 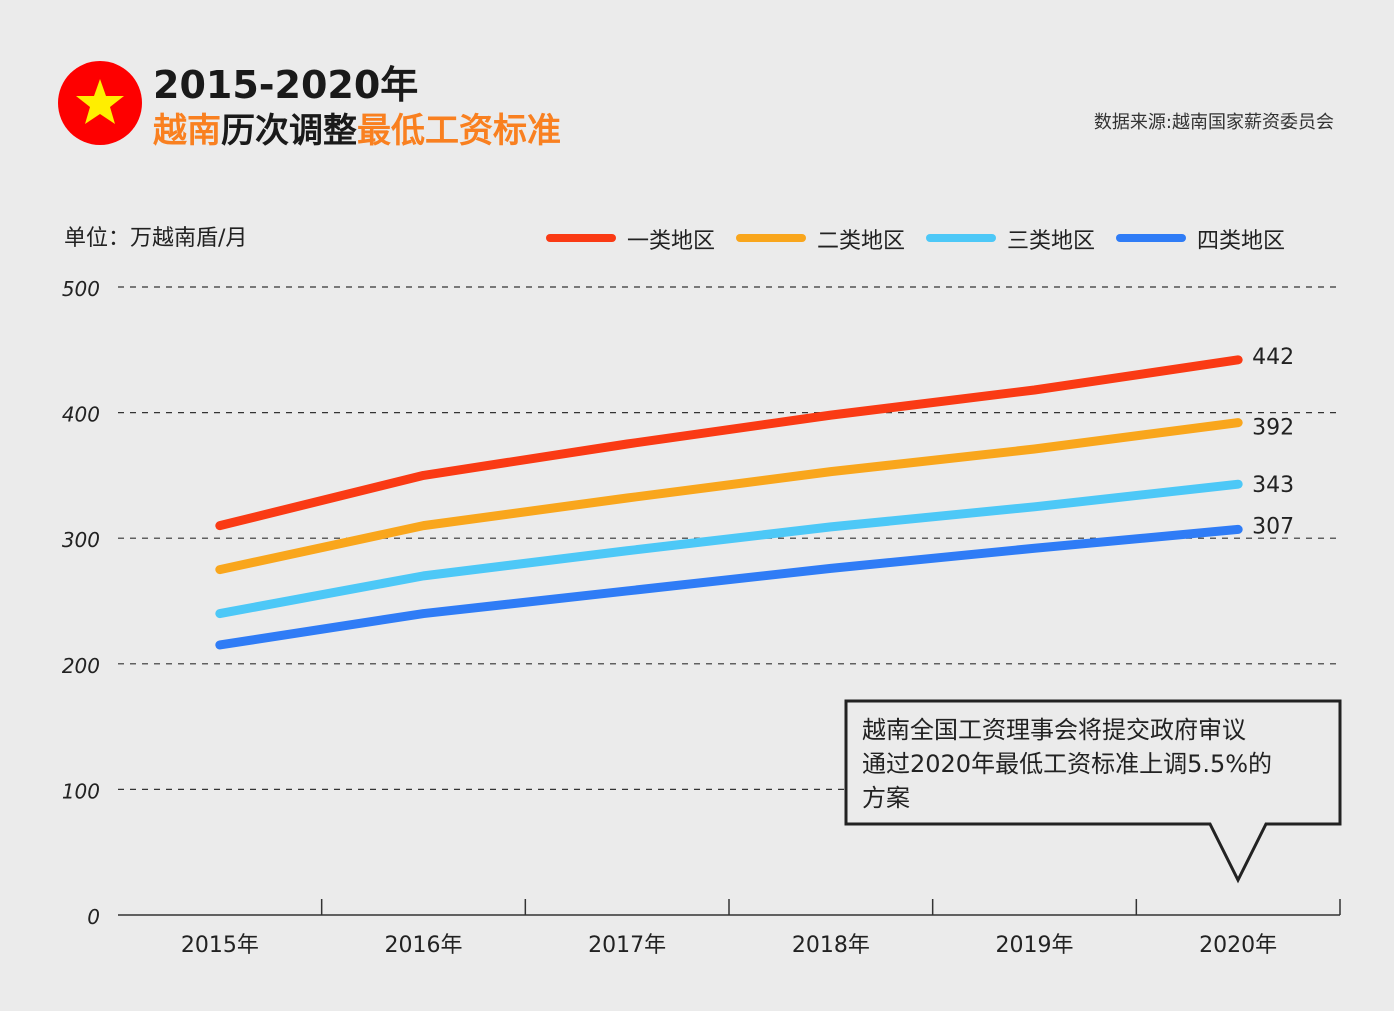 What do you see at coordinates (155, 238) in the screenshot?
I see `unit-label: 单位：万越南盾/月` at bounding box center [155, 238].